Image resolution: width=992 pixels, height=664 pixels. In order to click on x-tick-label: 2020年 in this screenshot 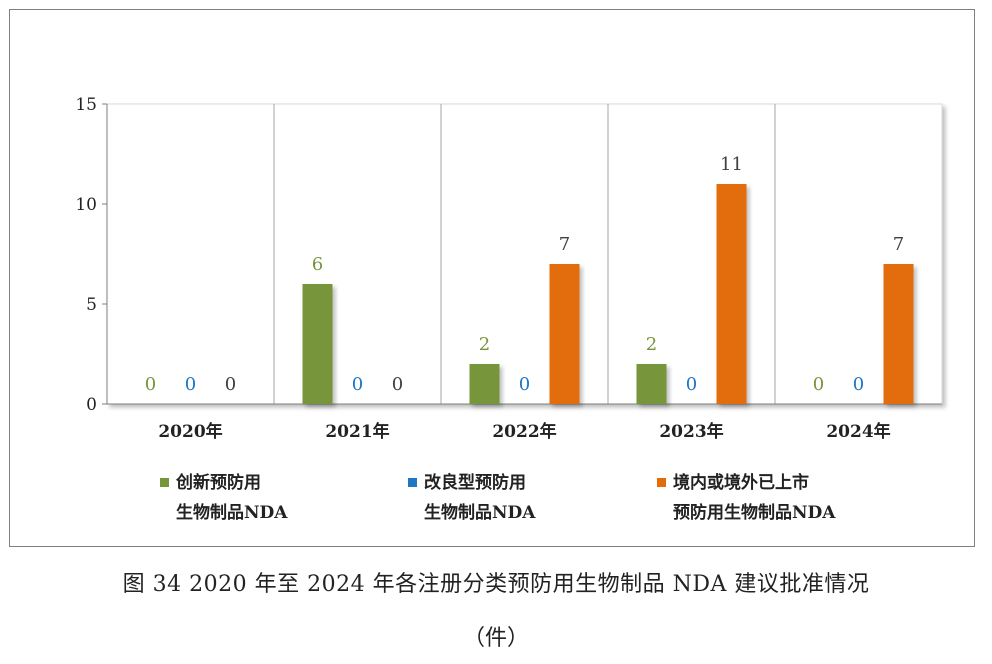, I will do `click(190, 431)`.